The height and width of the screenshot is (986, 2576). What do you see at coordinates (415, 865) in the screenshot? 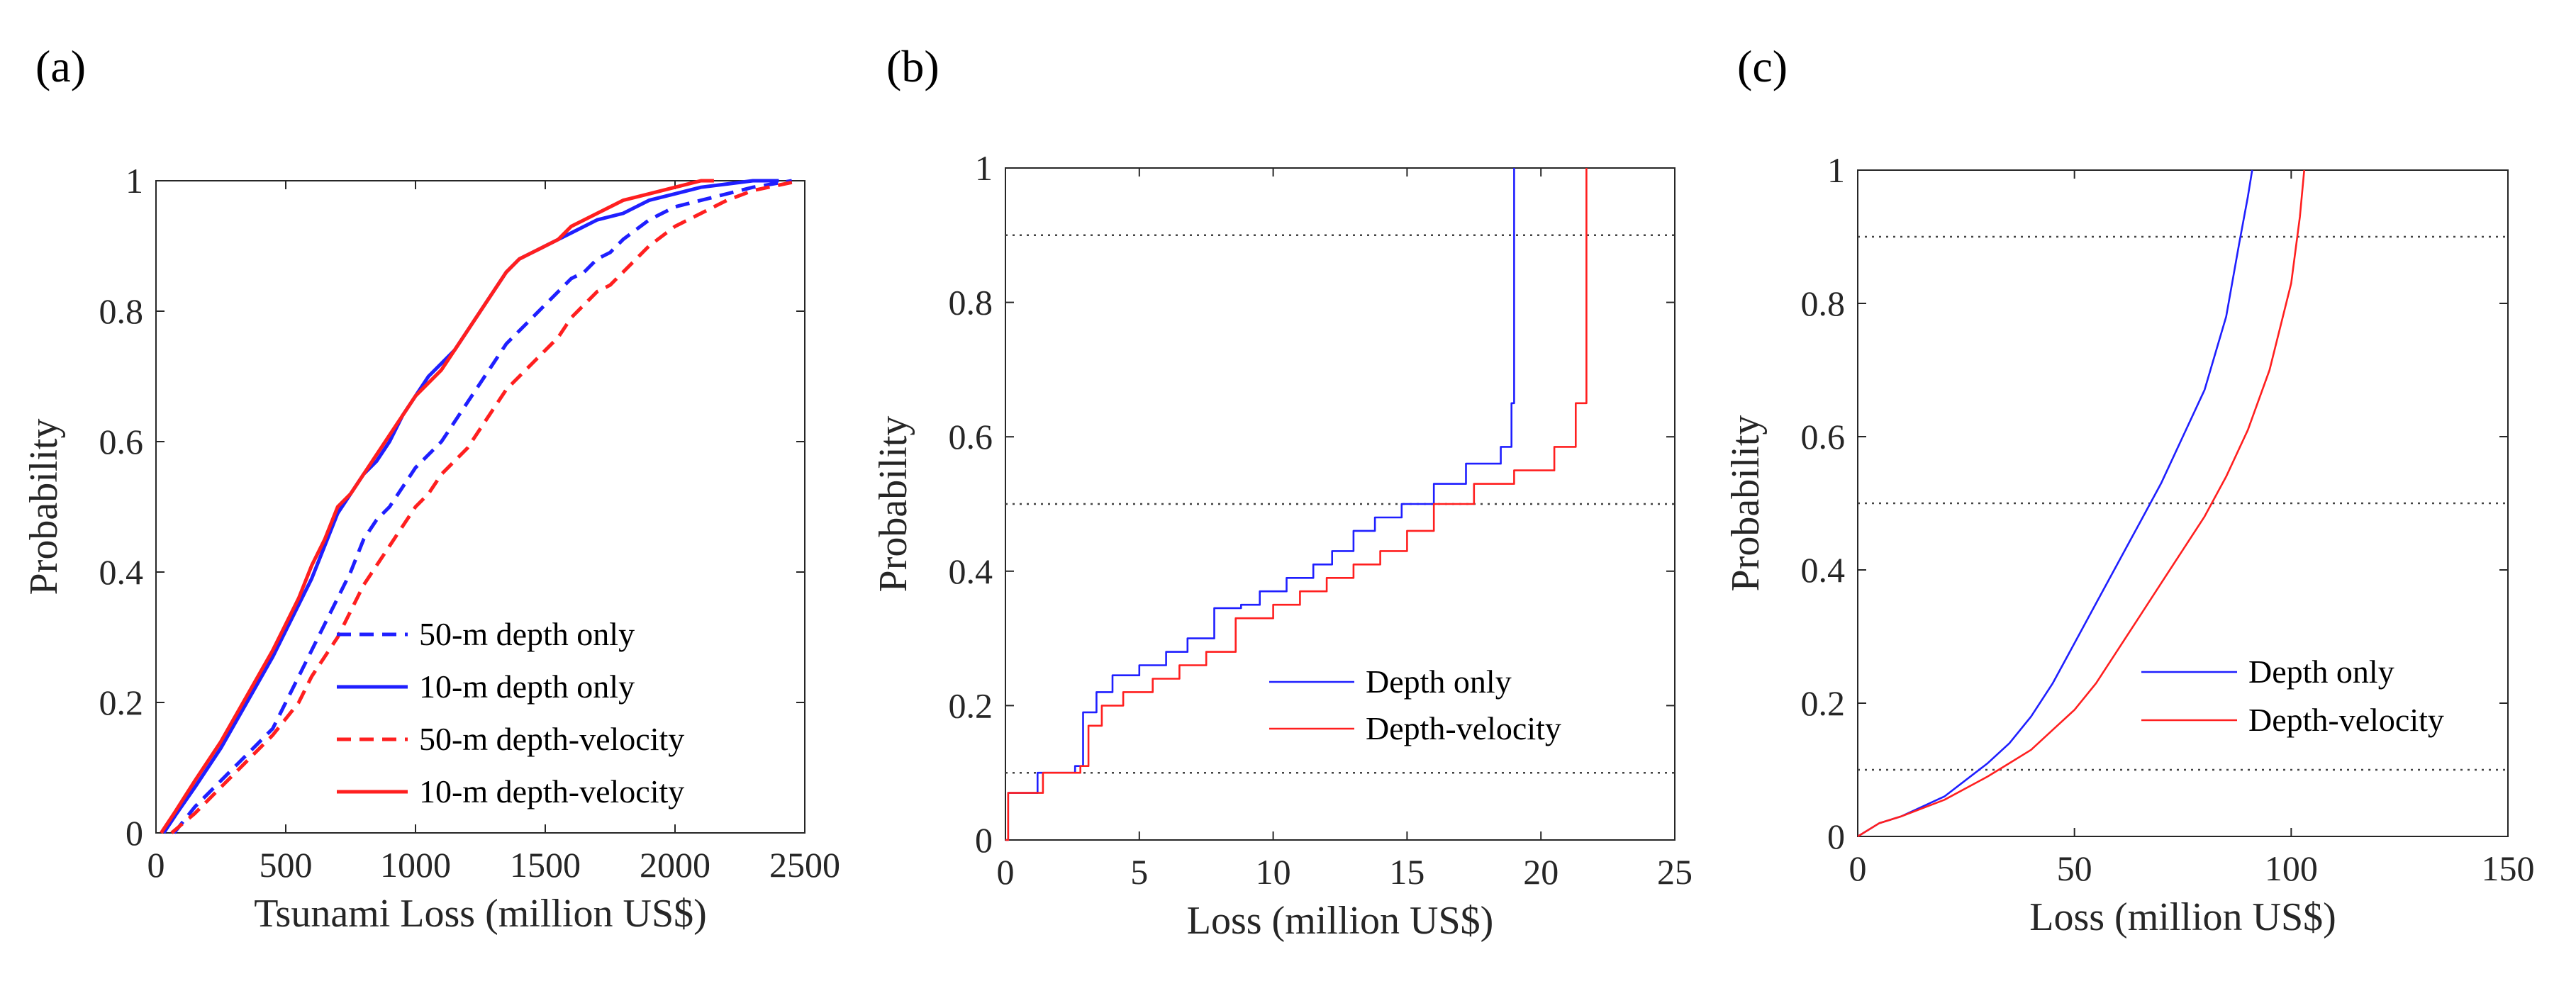
I see `x-tick-label: 1000` at bounding box center [415, 865].